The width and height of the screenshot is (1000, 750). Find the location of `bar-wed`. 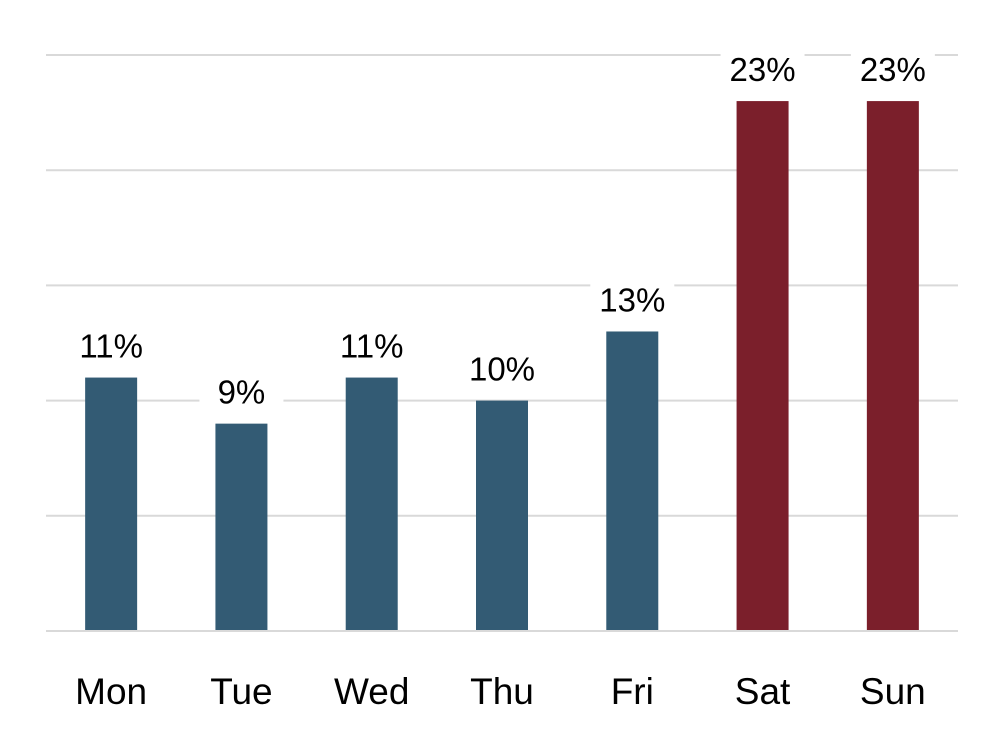

bar-wed is located at coordinates (371, 504).